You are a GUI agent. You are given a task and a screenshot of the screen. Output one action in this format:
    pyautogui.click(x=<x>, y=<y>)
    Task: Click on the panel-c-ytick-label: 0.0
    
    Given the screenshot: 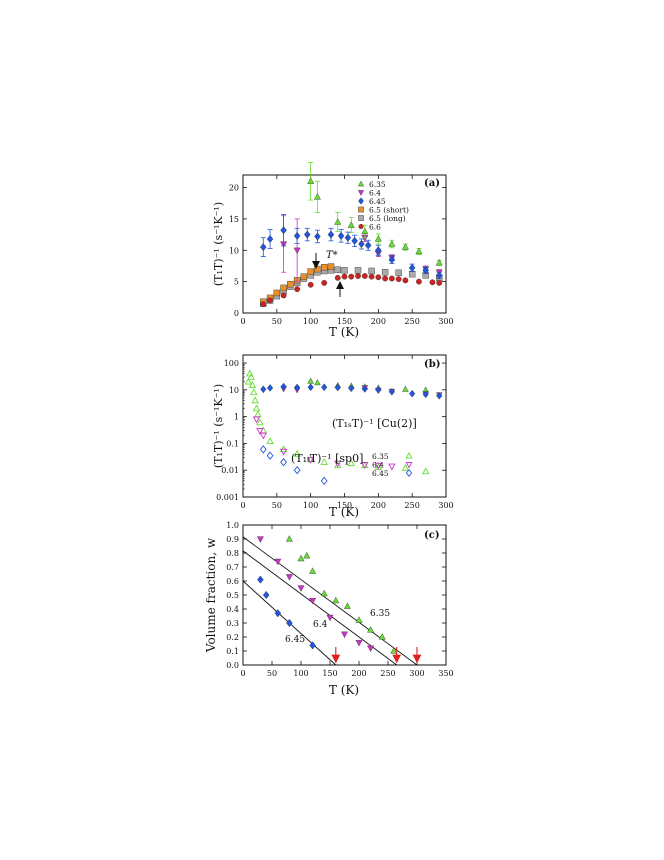 What is the action you would take?
    pyautogui.click(x=232, y=665)
    